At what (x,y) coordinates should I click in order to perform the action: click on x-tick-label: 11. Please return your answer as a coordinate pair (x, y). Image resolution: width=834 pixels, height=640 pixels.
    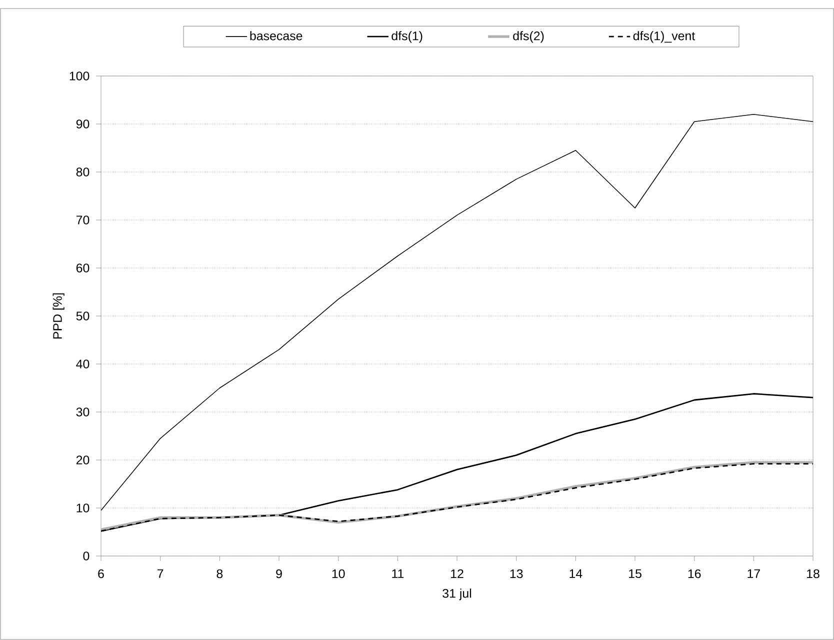
    Looking at the image, I should click on (398, 573).